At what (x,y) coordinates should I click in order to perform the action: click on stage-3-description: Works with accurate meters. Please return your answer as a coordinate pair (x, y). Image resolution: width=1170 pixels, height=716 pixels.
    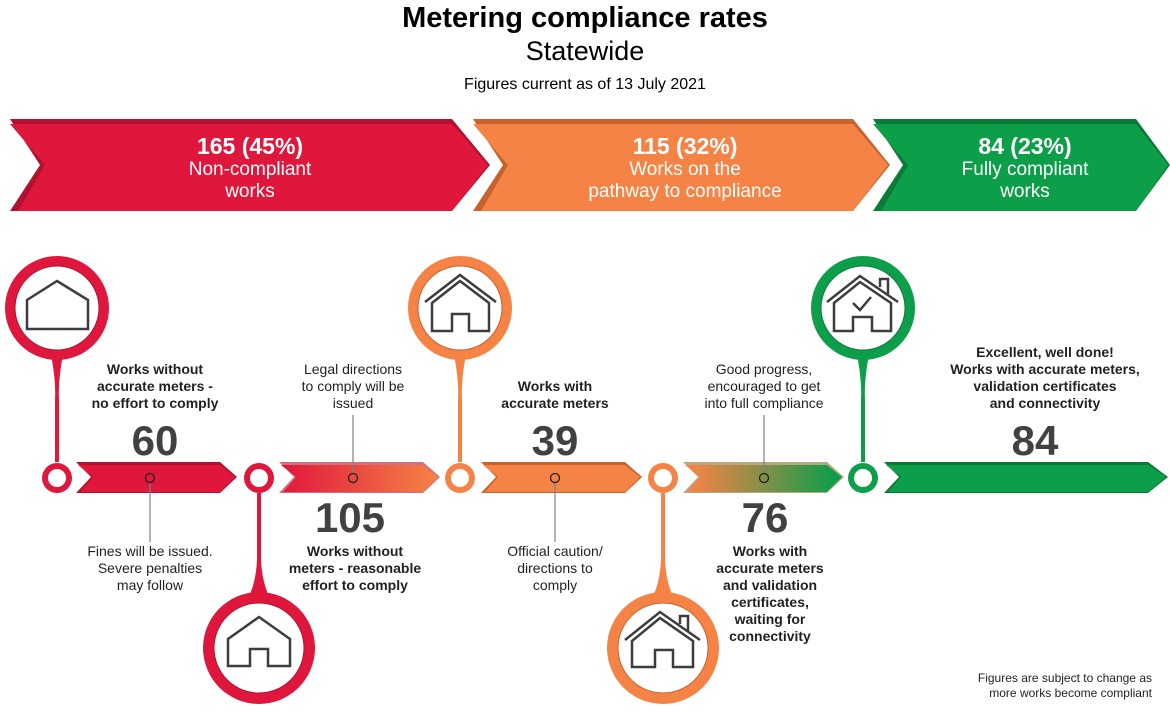
    Looking at the image, I should click on (555, 395).